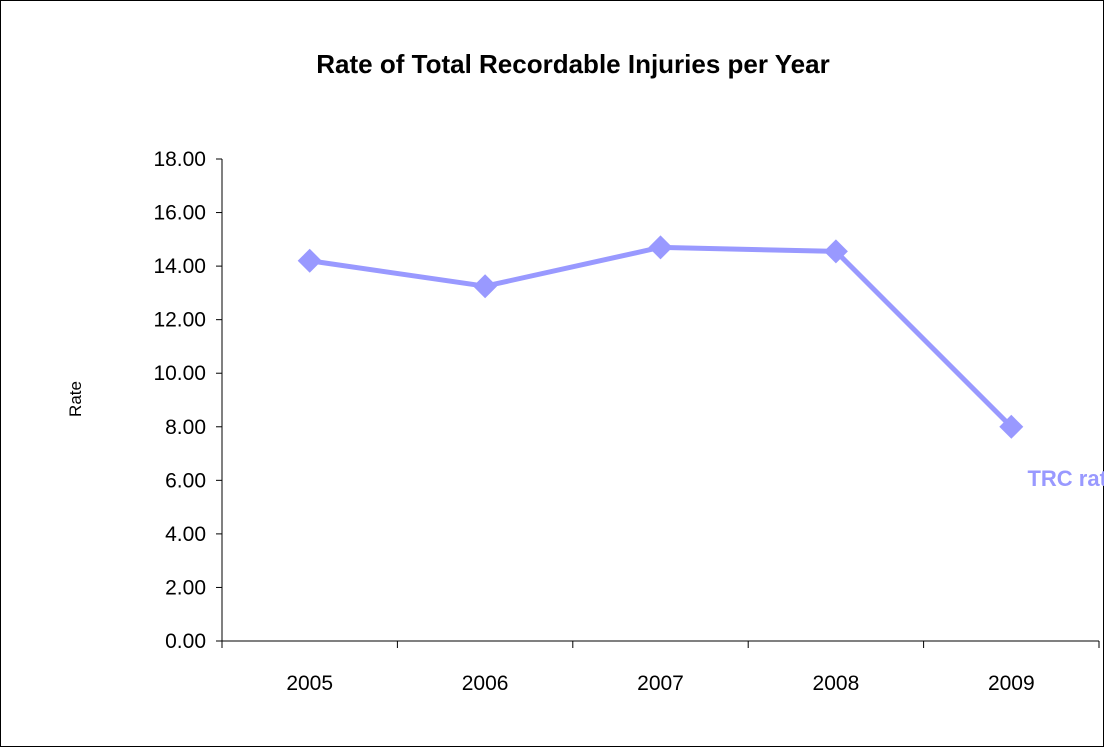 This screenshot has width=1105, height=748. What do you see at coordinates (309, 683) in the screenshot?
I see `x-tick-label: 2005` at bounding box center [309, 683].